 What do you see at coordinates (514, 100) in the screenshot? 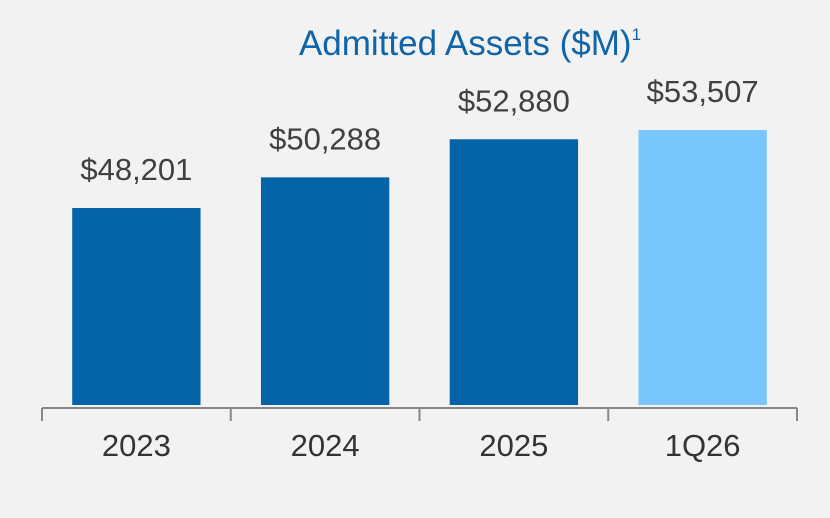
I see `value-label: $52,880` at bounding box center [514, 100].